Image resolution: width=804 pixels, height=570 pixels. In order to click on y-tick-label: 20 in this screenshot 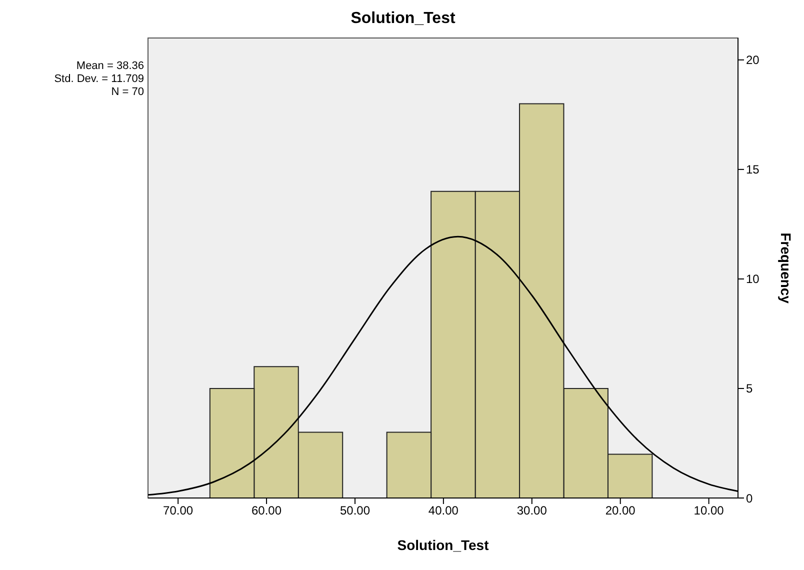, I will do `click(753, 60)`.